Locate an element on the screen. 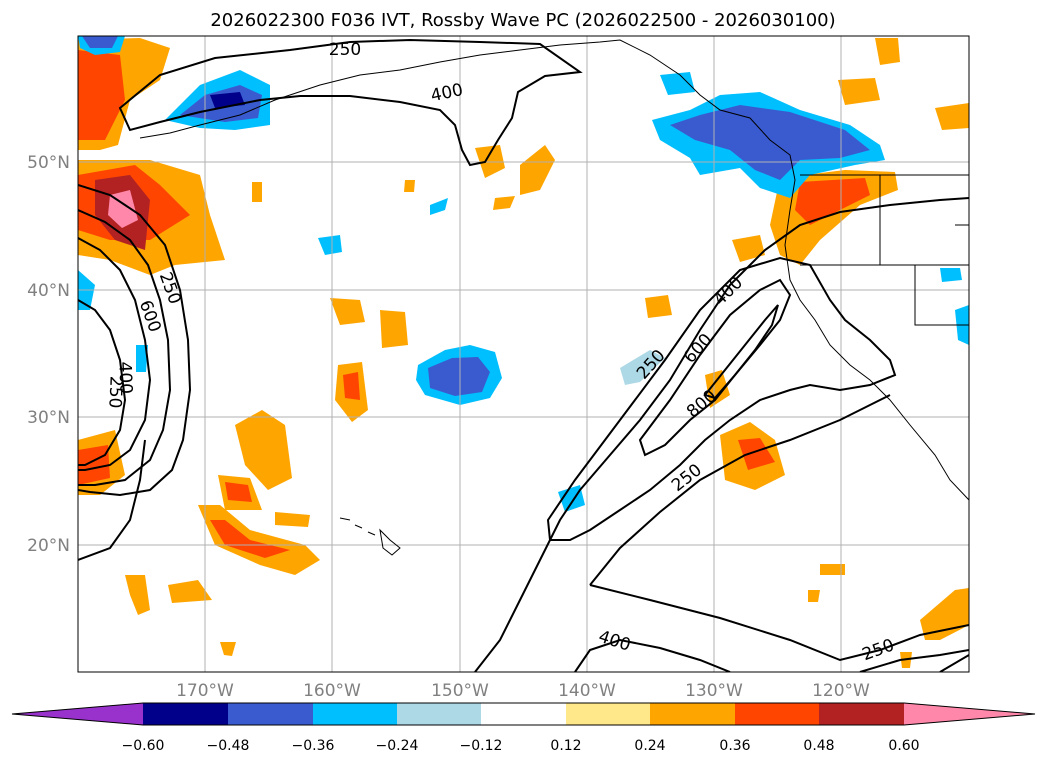 Image resolution: width=1047 pixels, height=765 pixels. colorbar-tick: −0.48 is located at coordinates (228, 746).